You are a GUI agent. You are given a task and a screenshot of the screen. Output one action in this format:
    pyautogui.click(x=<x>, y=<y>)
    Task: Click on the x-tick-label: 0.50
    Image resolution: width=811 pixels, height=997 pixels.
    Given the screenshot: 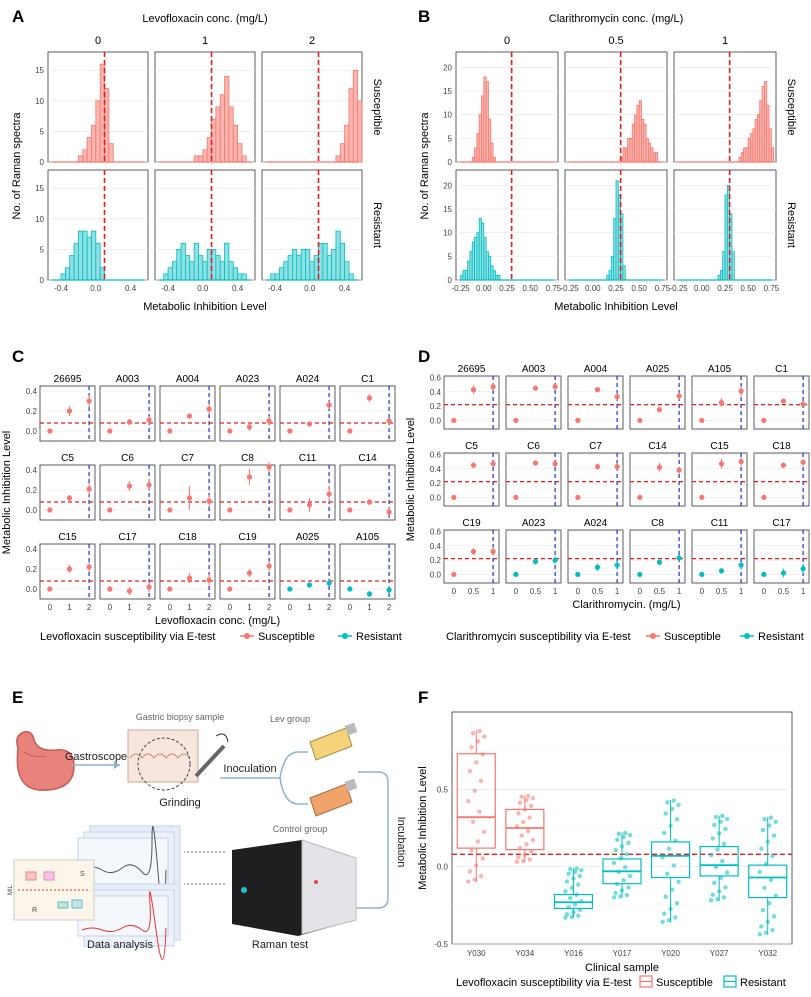 What is the action you would take?
    pyautogui.click(x=639, y=288)
    